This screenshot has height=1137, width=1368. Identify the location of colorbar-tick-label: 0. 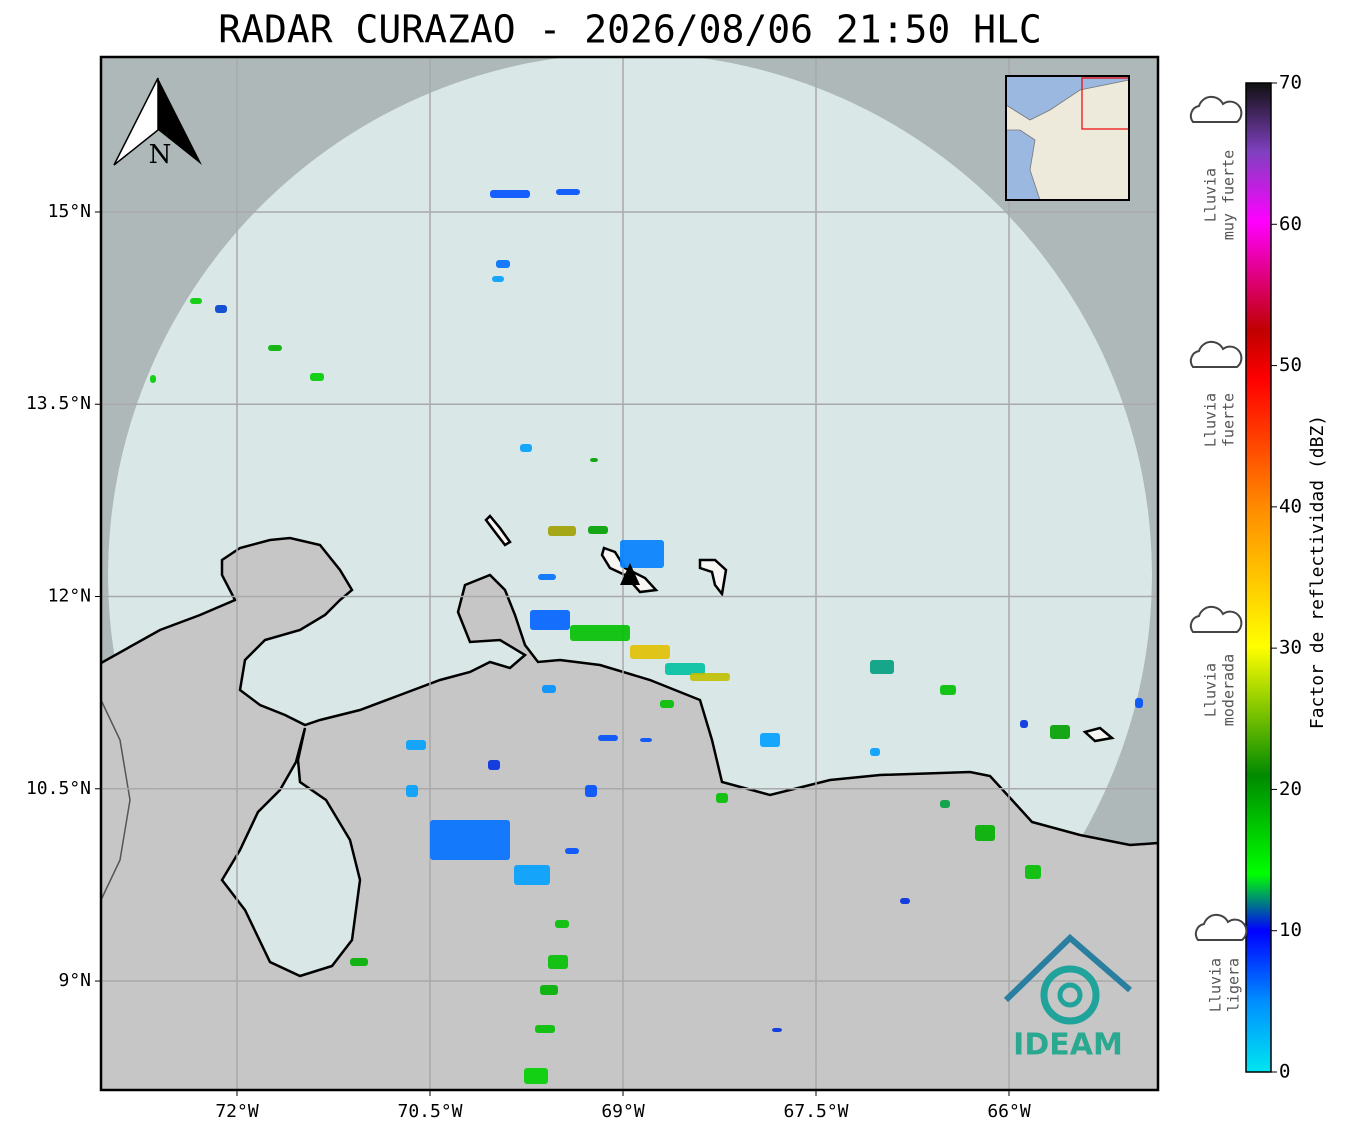
(1284, 1072).